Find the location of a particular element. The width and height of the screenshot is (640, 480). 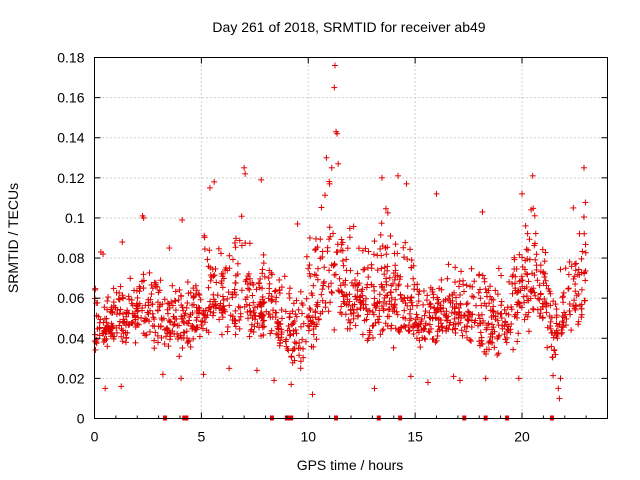

y-tick-label: 0.18 is located at coordinates (70, 58).